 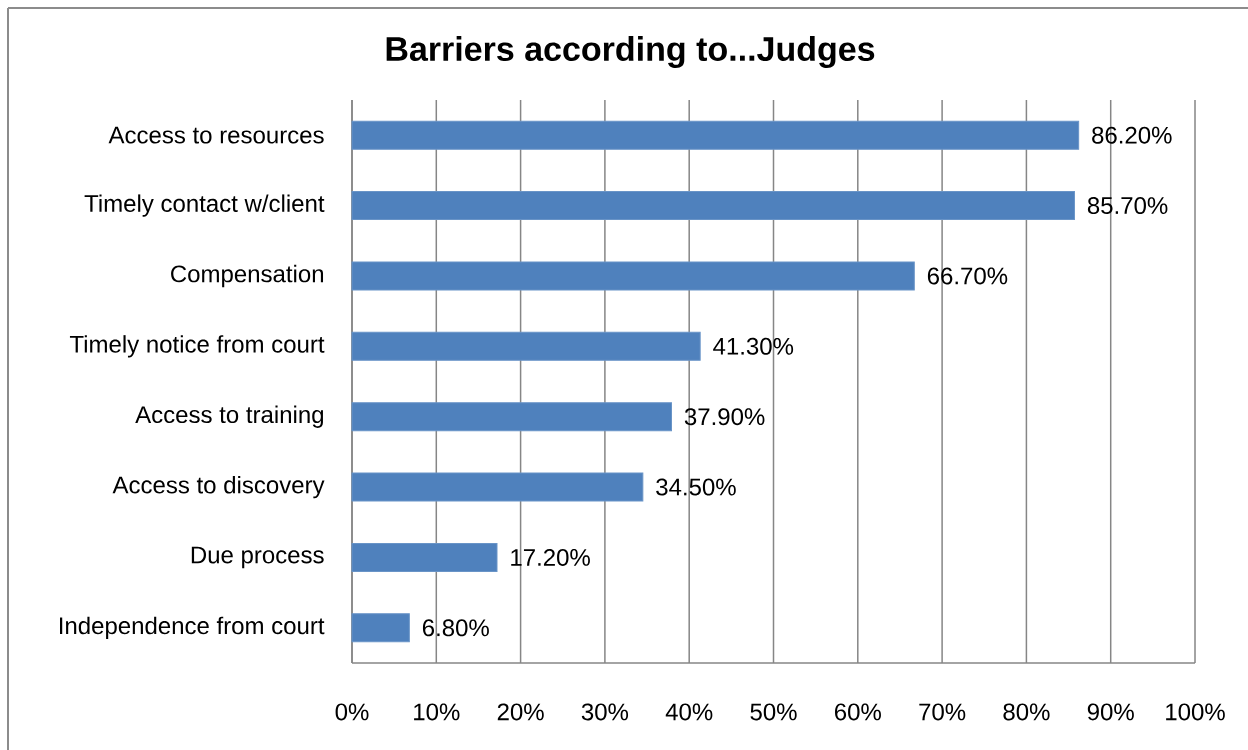 I want to click on y-tick-label: Independence from court, so click(x=192, y=627).